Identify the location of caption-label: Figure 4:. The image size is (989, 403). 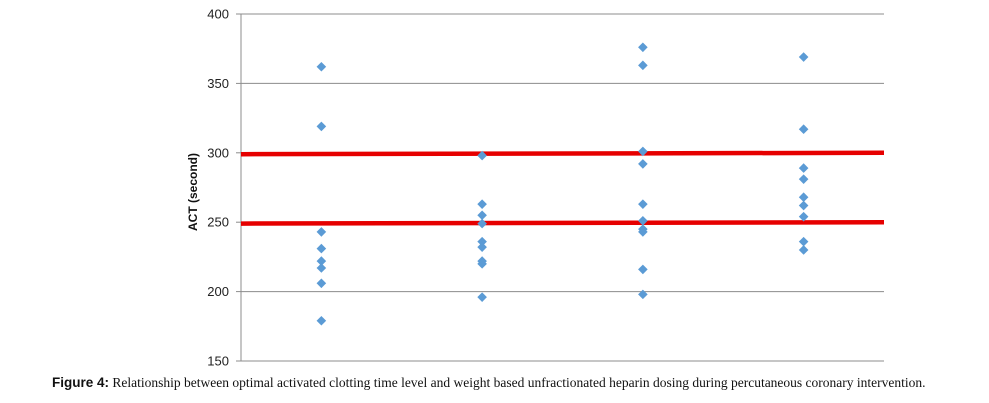
(81, 382).